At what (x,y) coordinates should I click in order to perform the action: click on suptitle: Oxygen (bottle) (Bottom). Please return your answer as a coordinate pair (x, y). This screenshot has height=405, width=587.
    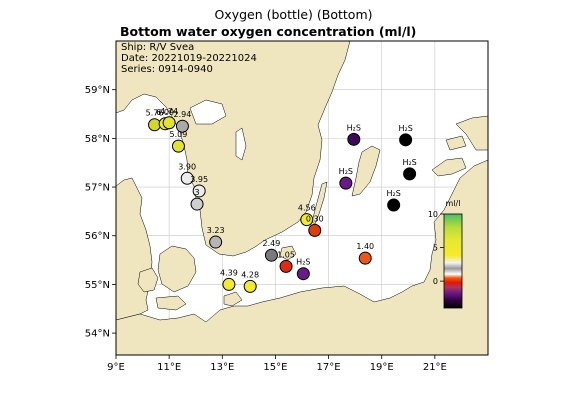
    Looking at the image, I should click on (293, 14).